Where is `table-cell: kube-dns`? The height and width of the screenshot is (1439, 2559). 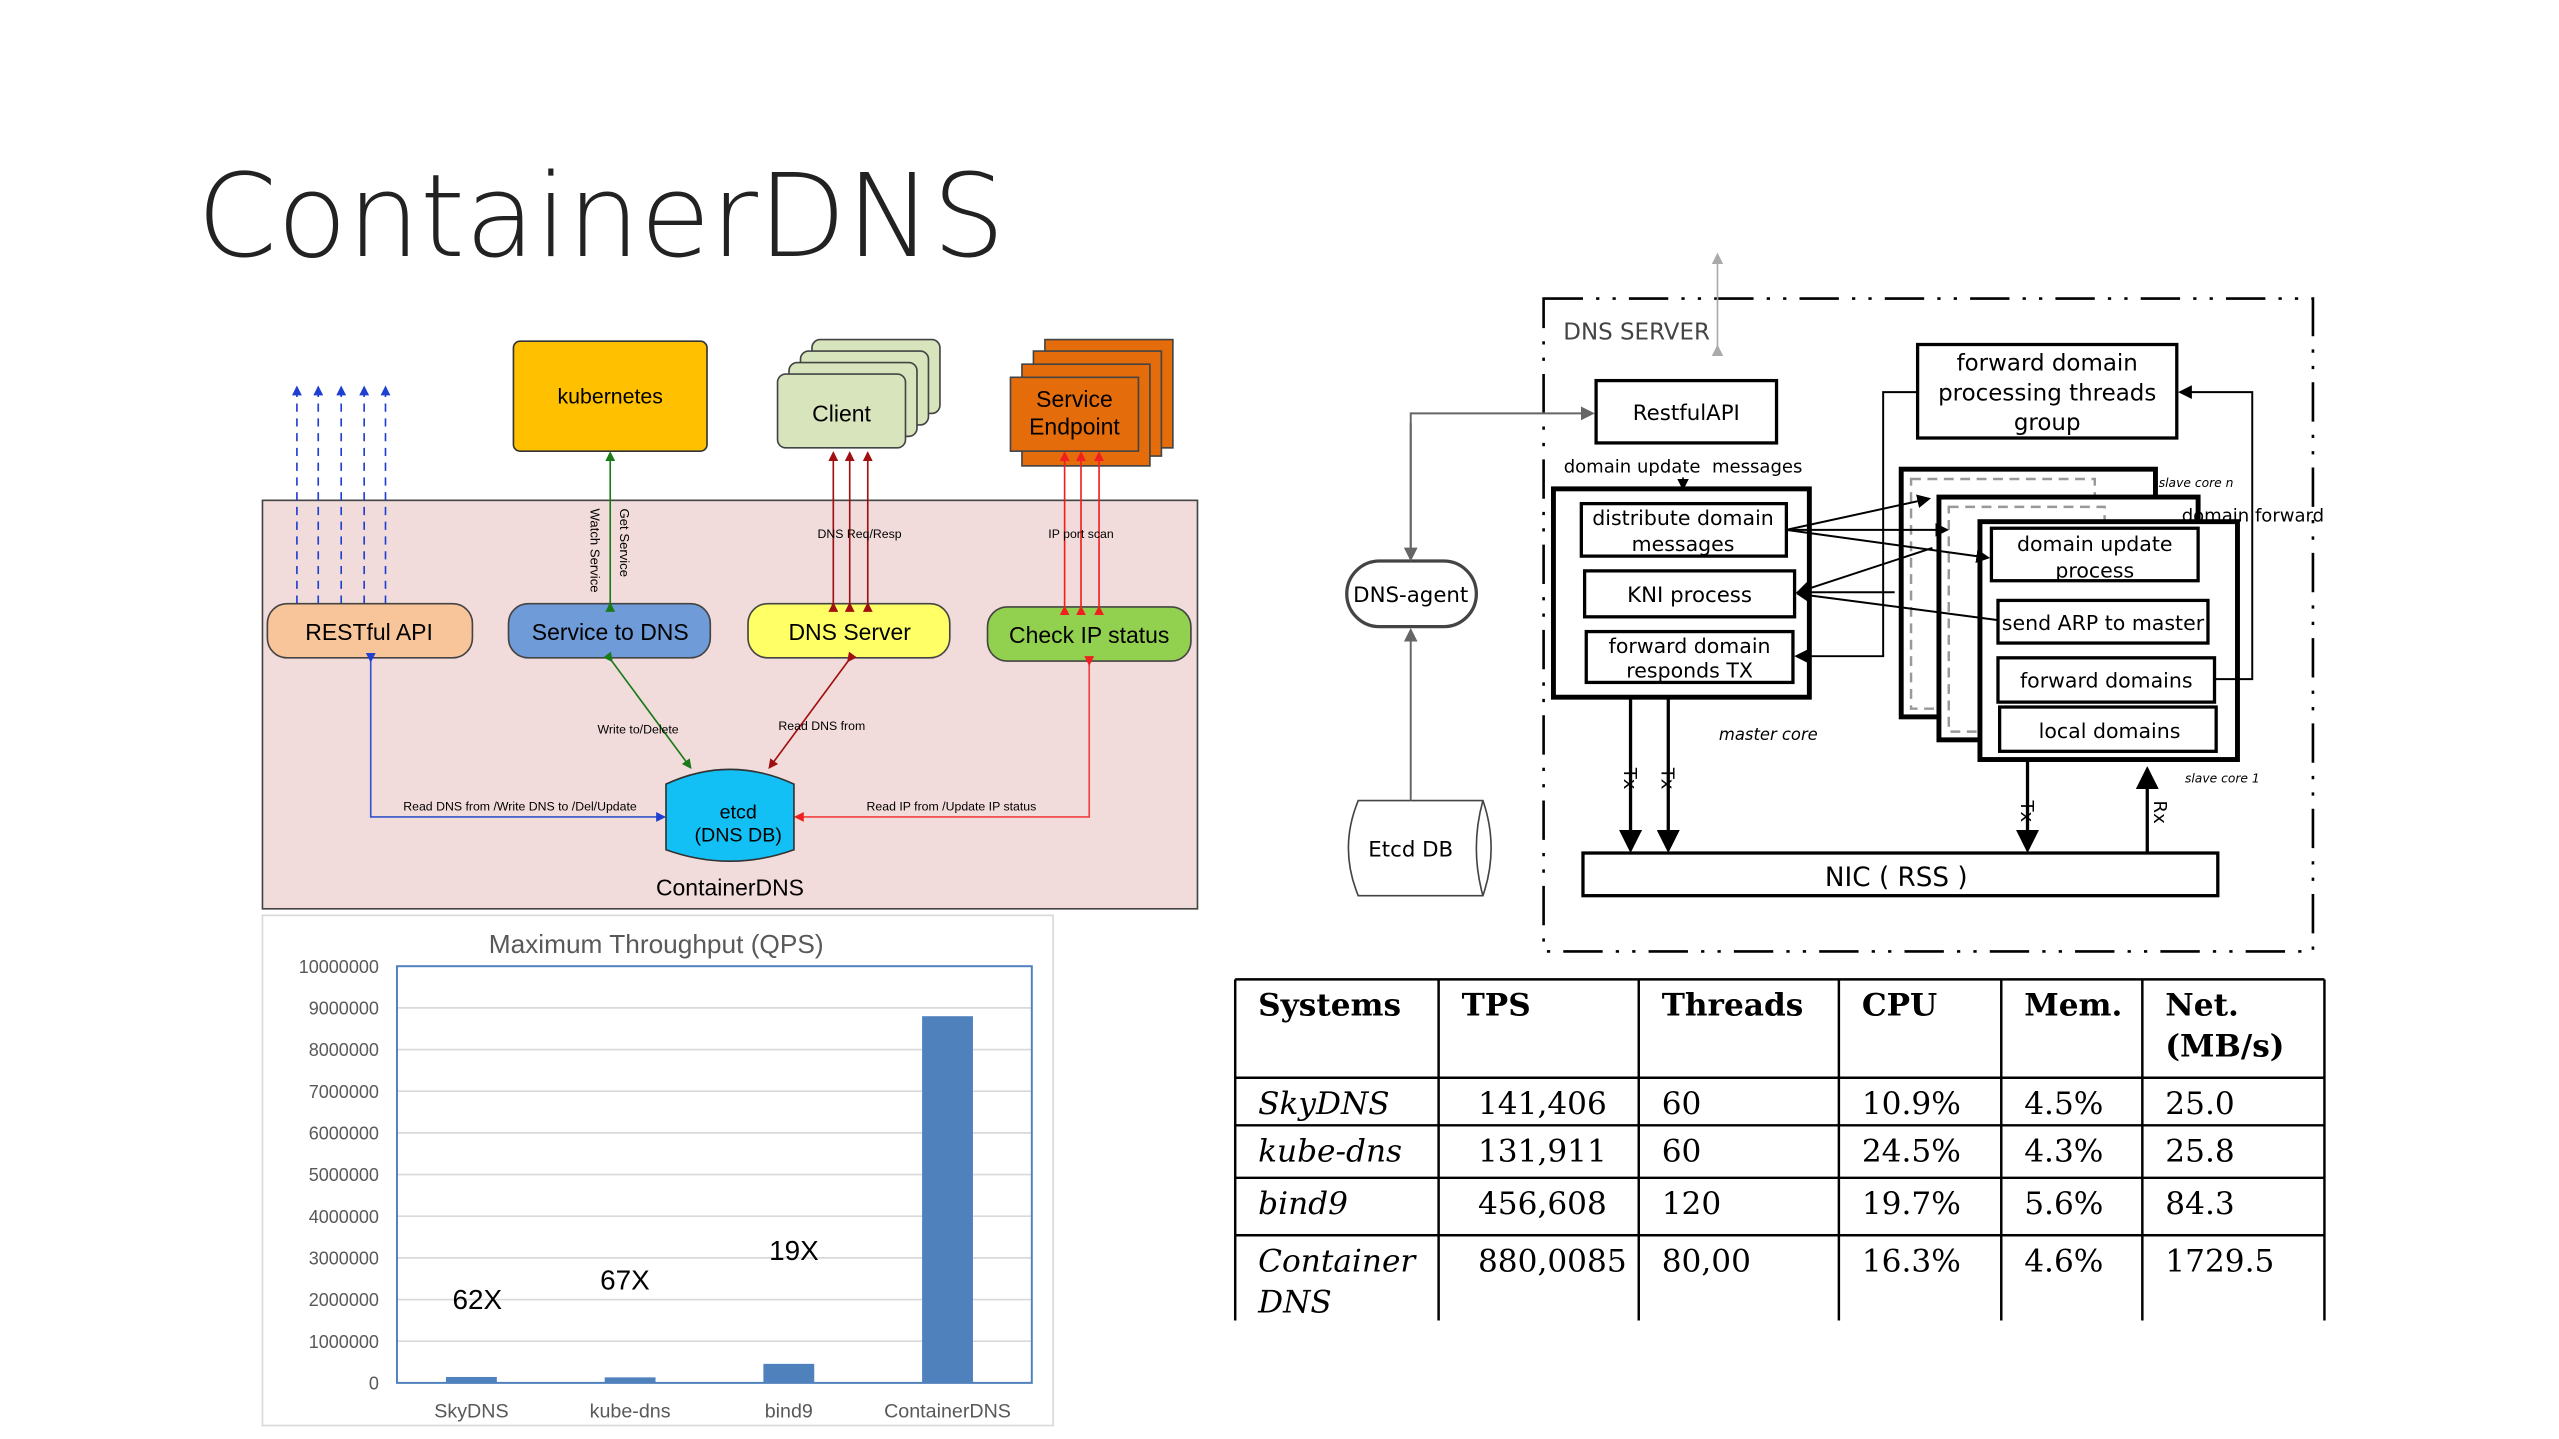
table-cell: kube-dns is located at coordinates (1330, 1151).